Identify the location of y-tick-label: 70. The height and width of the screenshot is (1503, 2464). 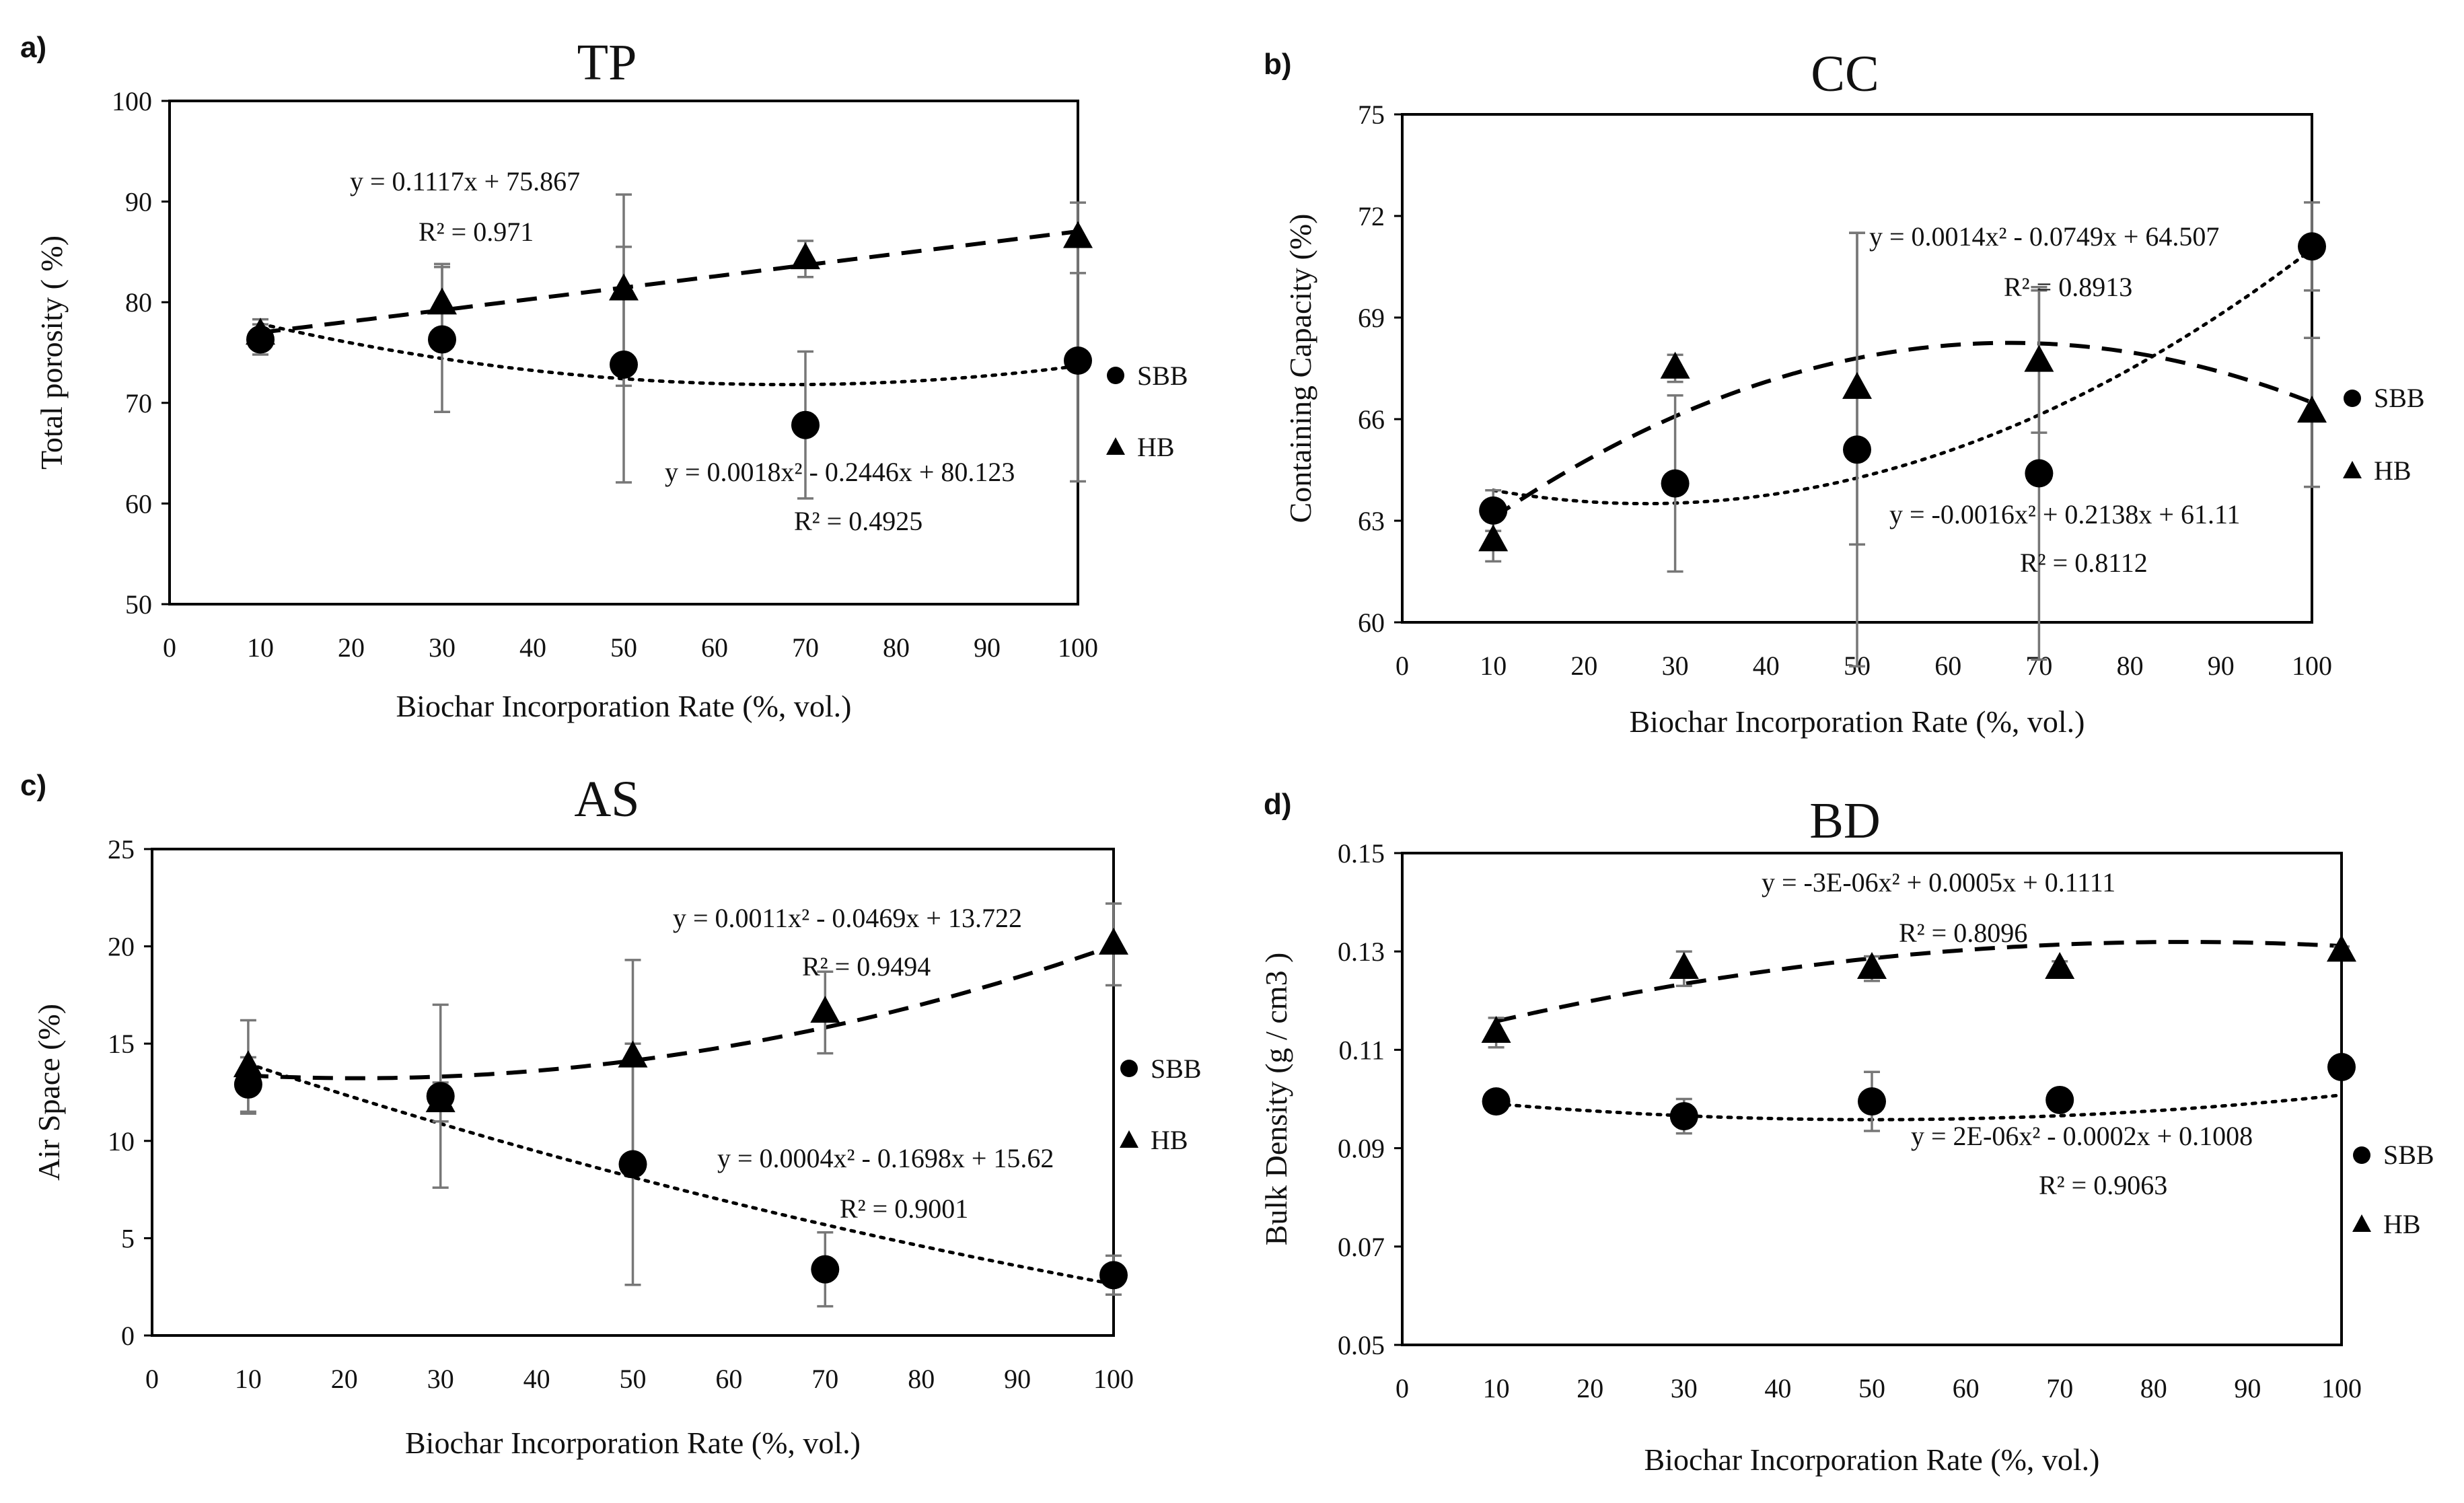
(138, 403).